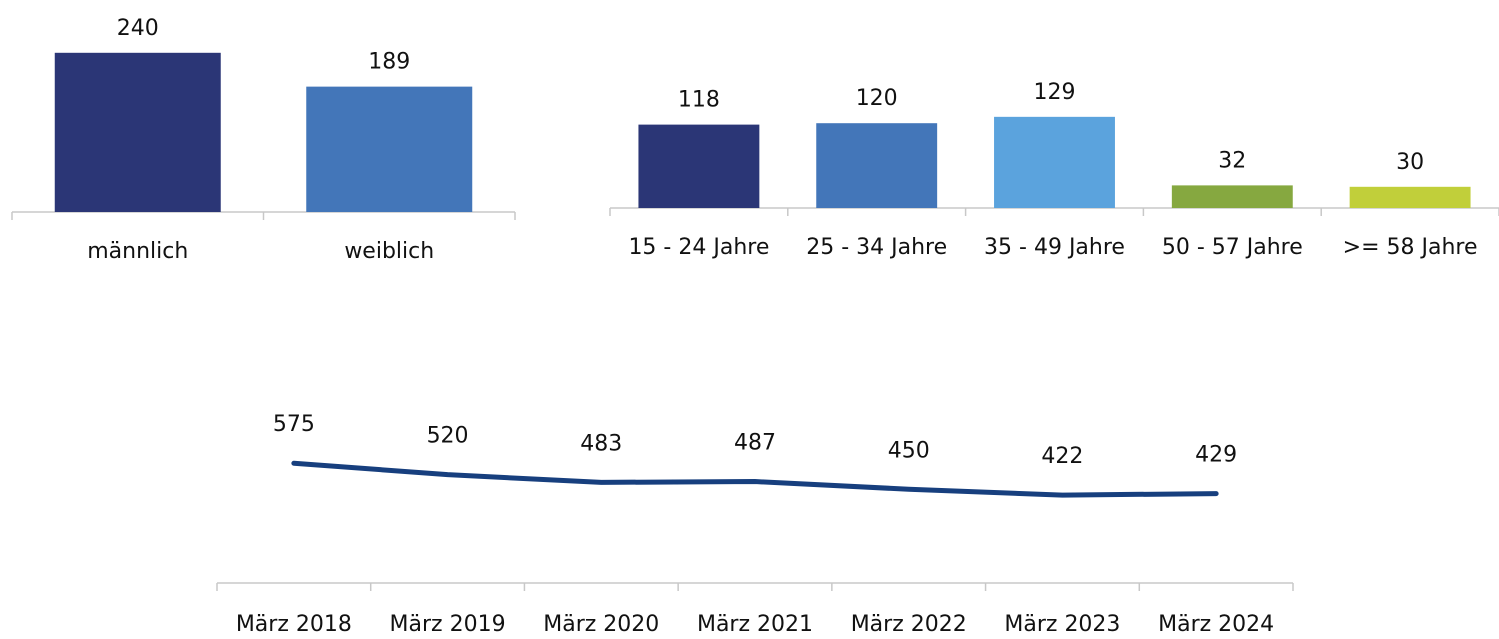 The image size is (1499, 639). I want to click on data-label: 487, so click(755, 443).